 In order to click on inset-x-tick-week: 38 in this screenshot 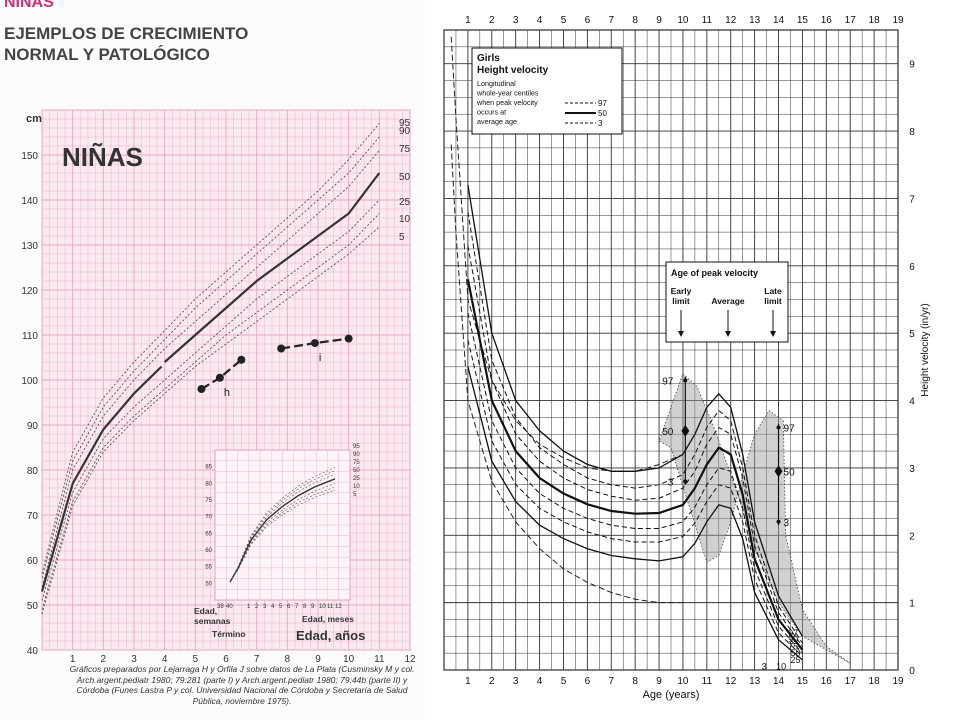, I will do `click(220, 607)`.